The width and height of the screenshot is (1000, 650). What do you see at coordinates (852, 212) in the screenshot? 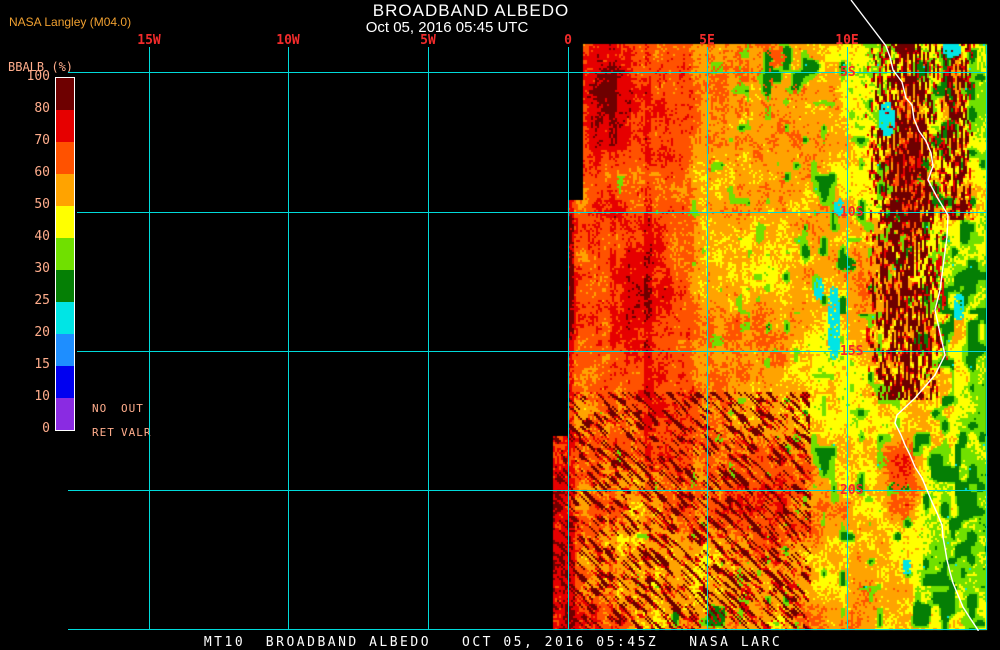
I see `latitude-label: 10S` at bounding box center [852, 212].